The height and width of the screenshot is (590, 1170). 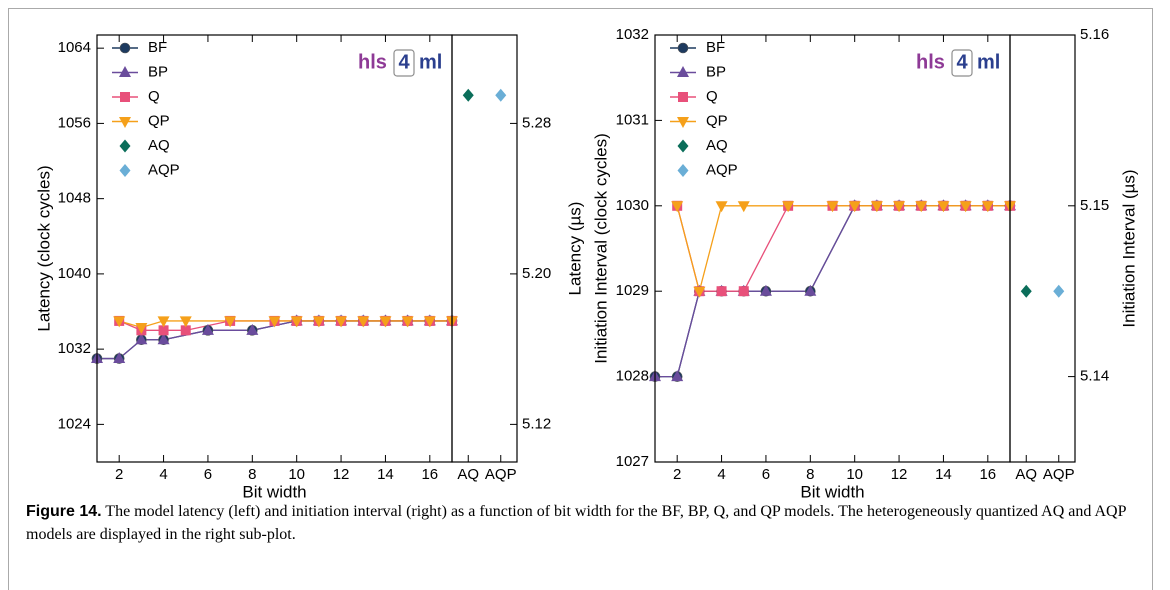 I want to click on x-tick-label: 10, so click(x=296, y=474).